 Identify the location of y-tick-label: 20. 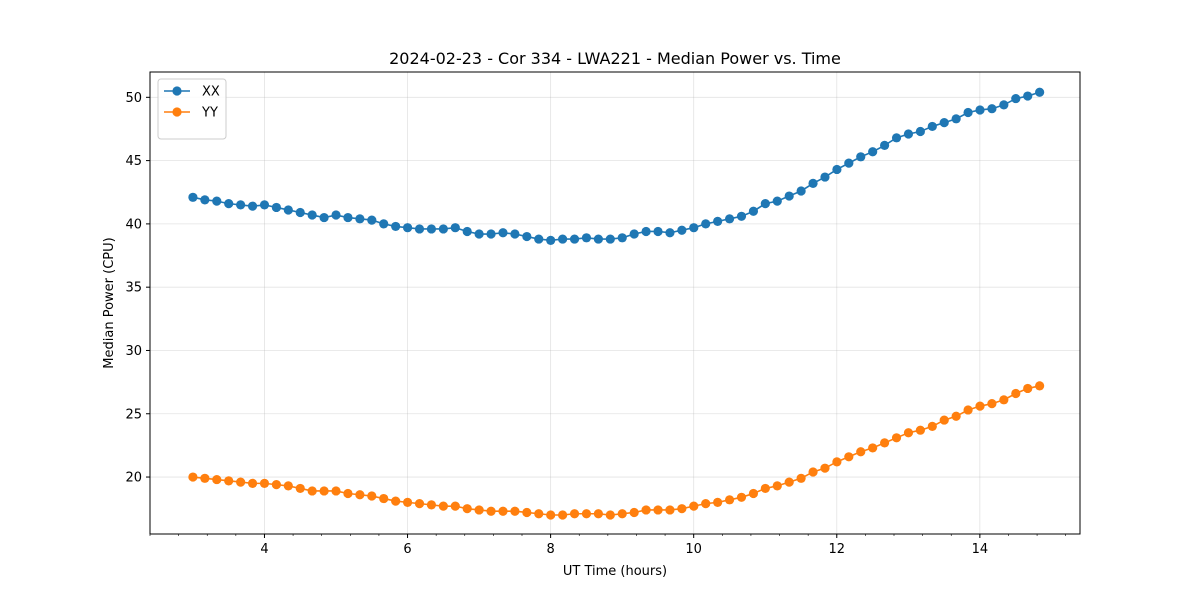
(133, 478).